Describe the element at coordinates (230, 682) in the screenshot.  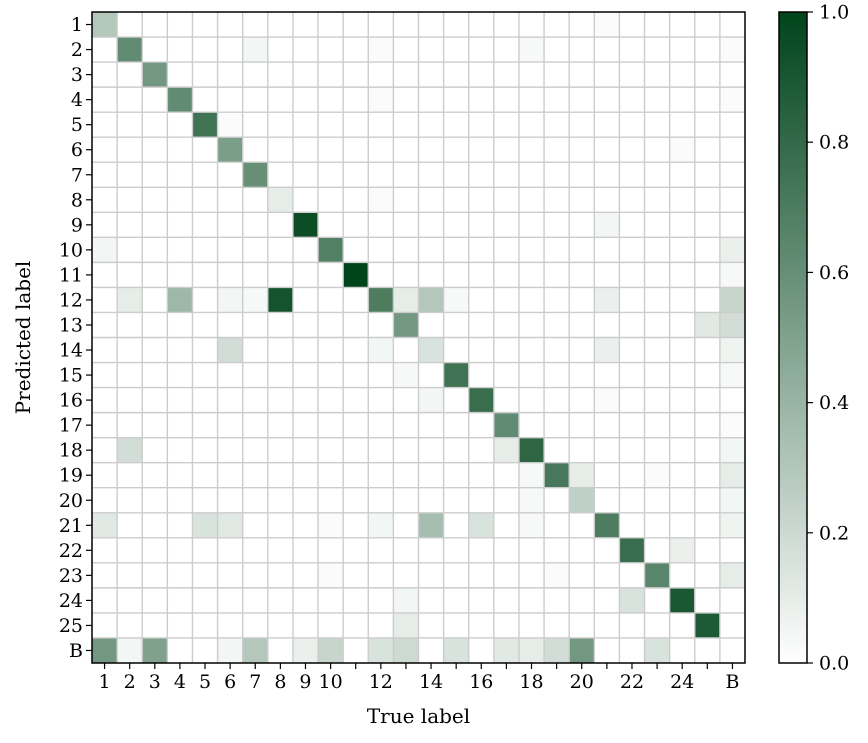
I see `x-tick-label: 6` at that location.